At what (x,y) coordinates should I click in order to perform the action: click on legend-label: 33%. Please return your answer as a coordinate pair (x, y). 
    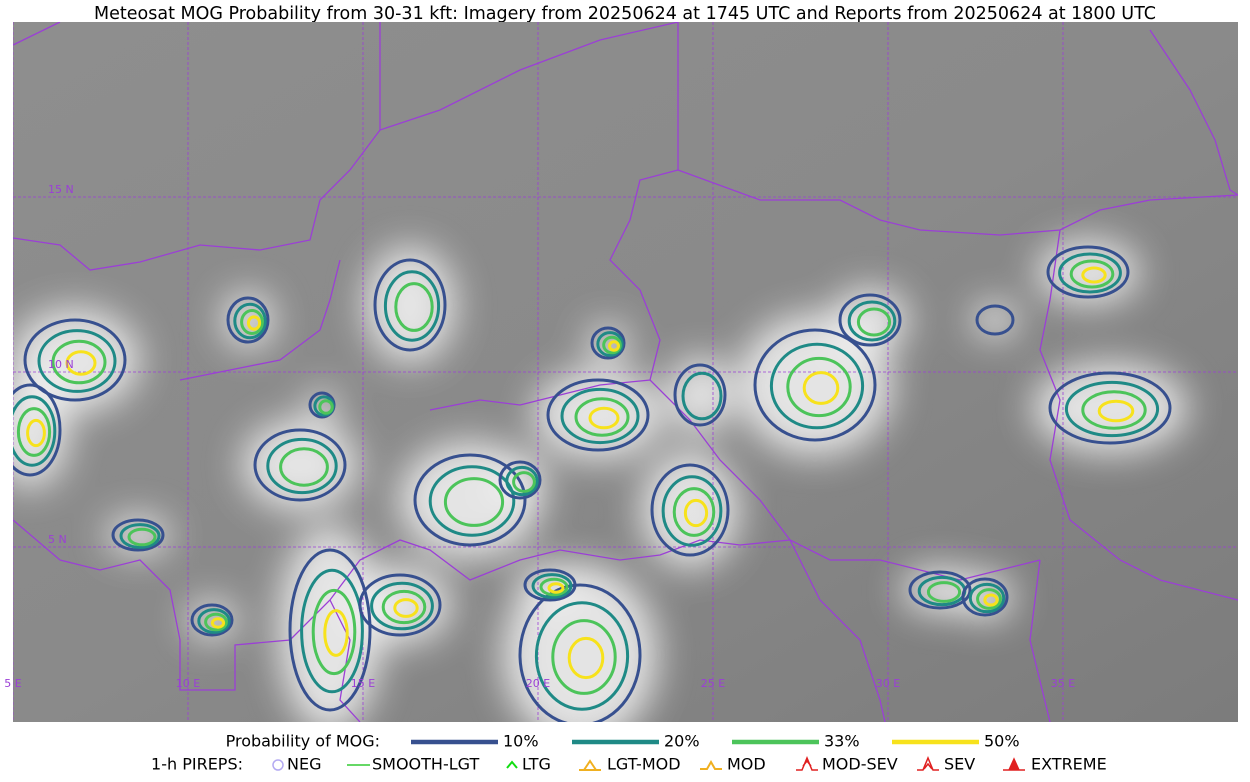
    Looking at the image, I should click on (842, 741).